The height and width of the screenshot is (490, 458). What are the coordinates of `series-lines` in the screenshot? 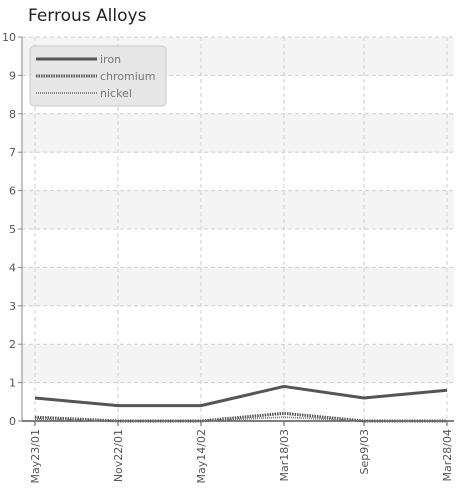 It's located at (241, 403).